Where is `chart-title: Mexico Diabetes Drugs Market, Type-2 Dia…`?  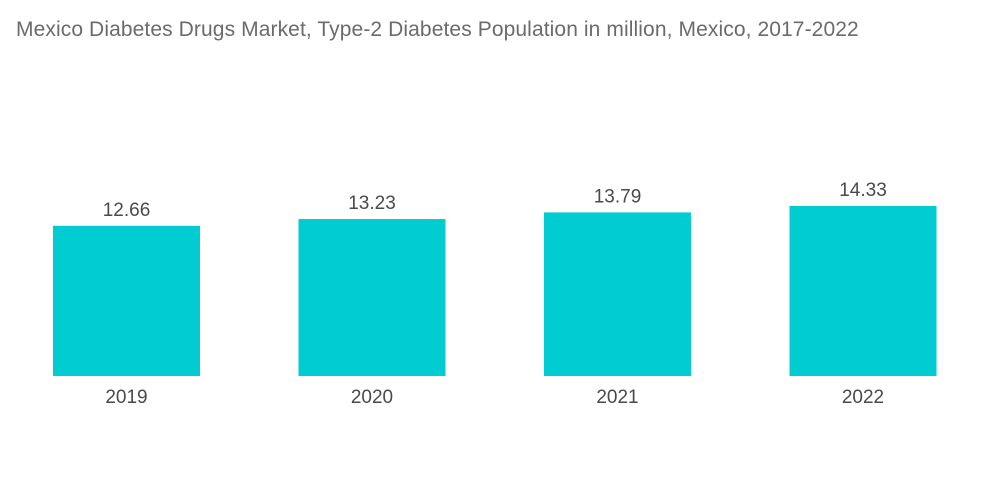 chart-title: Mexico Diabetes Drugs Market, Type-2 Dia… is located at coordinates (437, 29).